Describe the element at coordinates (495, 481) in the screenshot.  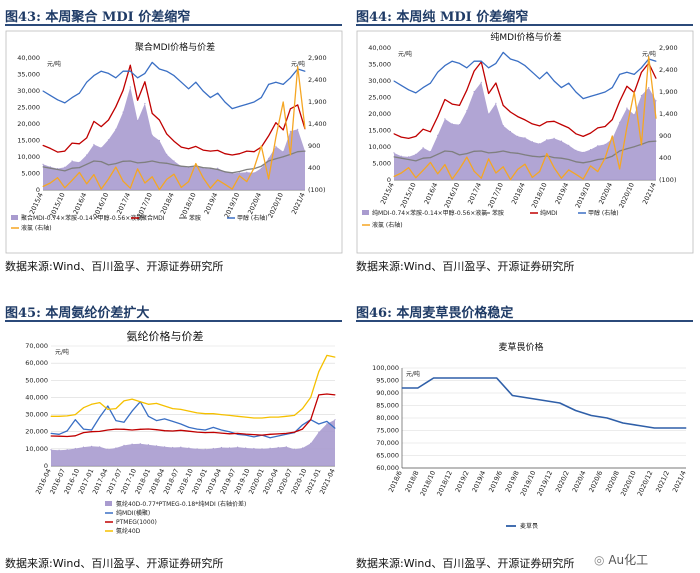
I see `x-tick-label: 2019/6` at that location.